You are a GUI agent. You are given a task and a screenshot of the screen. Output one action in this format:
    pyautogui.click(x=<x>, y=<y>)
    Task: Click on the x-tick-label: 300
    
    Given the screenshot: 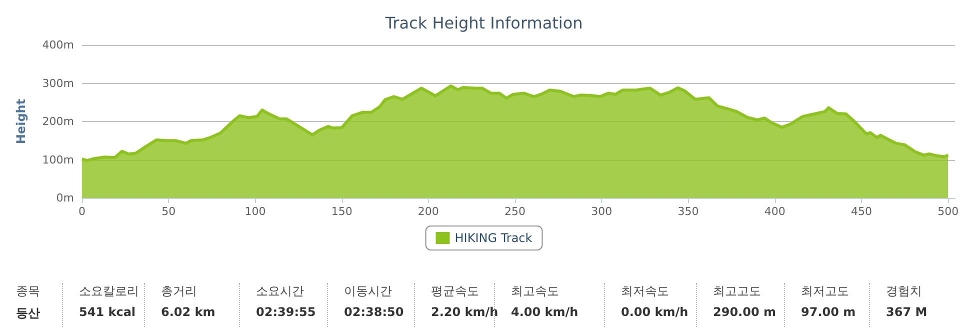 What is the action you would take?
    pyautogui.click(x=601, y=211)
    